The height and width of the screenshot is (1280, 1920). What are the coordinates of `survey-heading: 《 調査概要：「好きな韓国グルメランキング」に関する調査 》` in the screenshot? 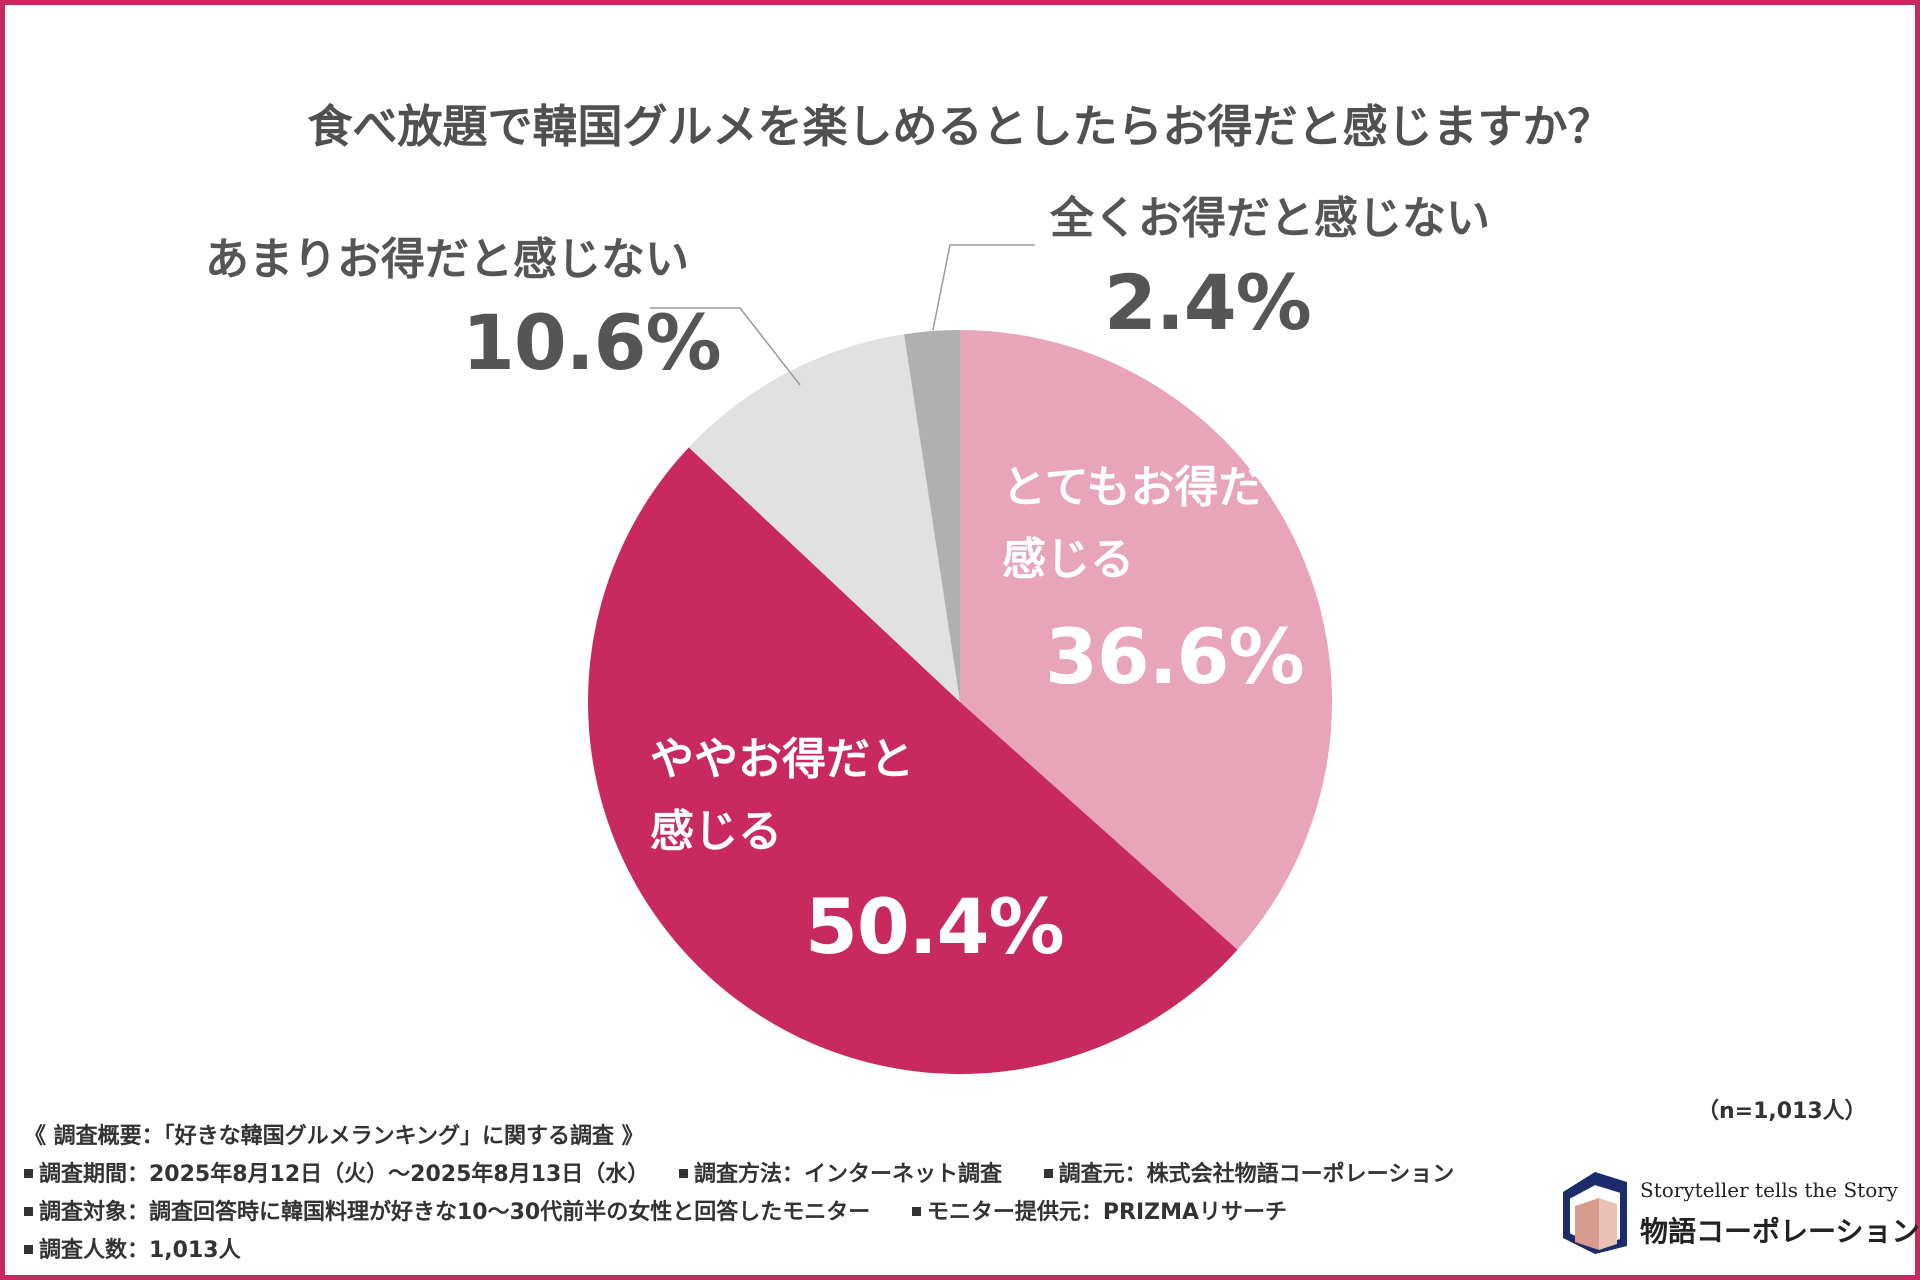 It's located at (334, 1136).